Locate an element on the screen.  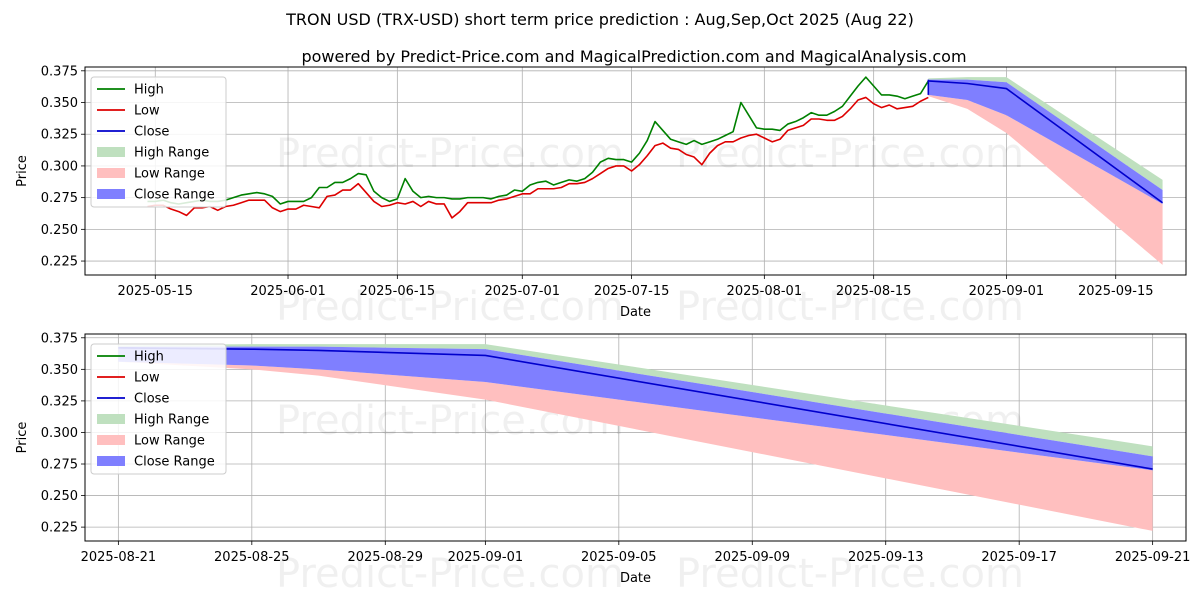
high-series-line is located at coordinates (538, 140).